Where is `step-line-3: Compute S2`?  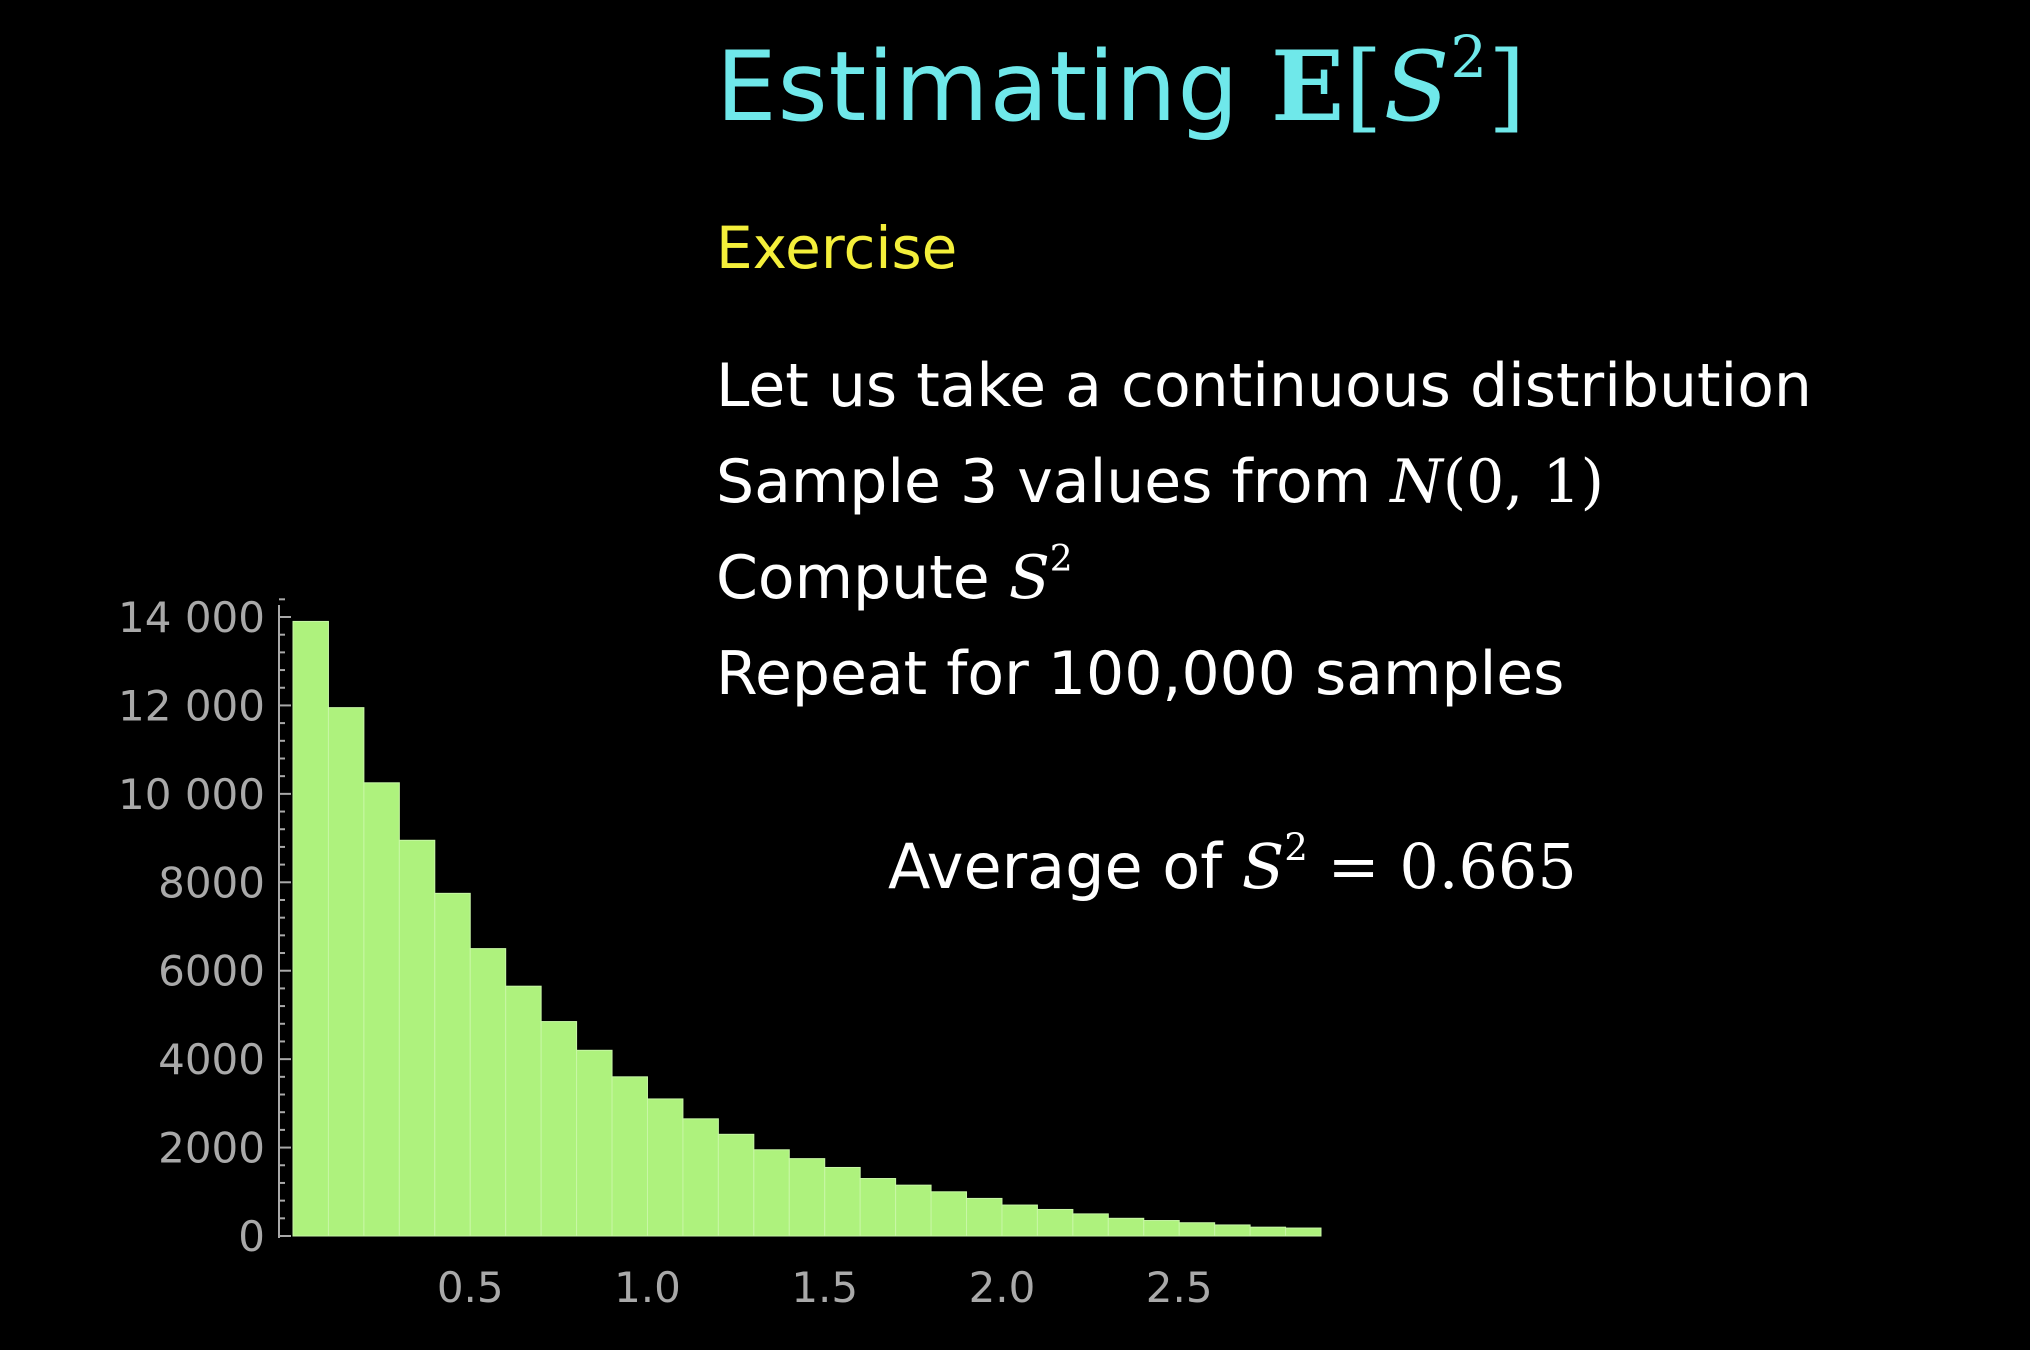 step-line-3: Compute S2 is located at coordinates (1264, 578).